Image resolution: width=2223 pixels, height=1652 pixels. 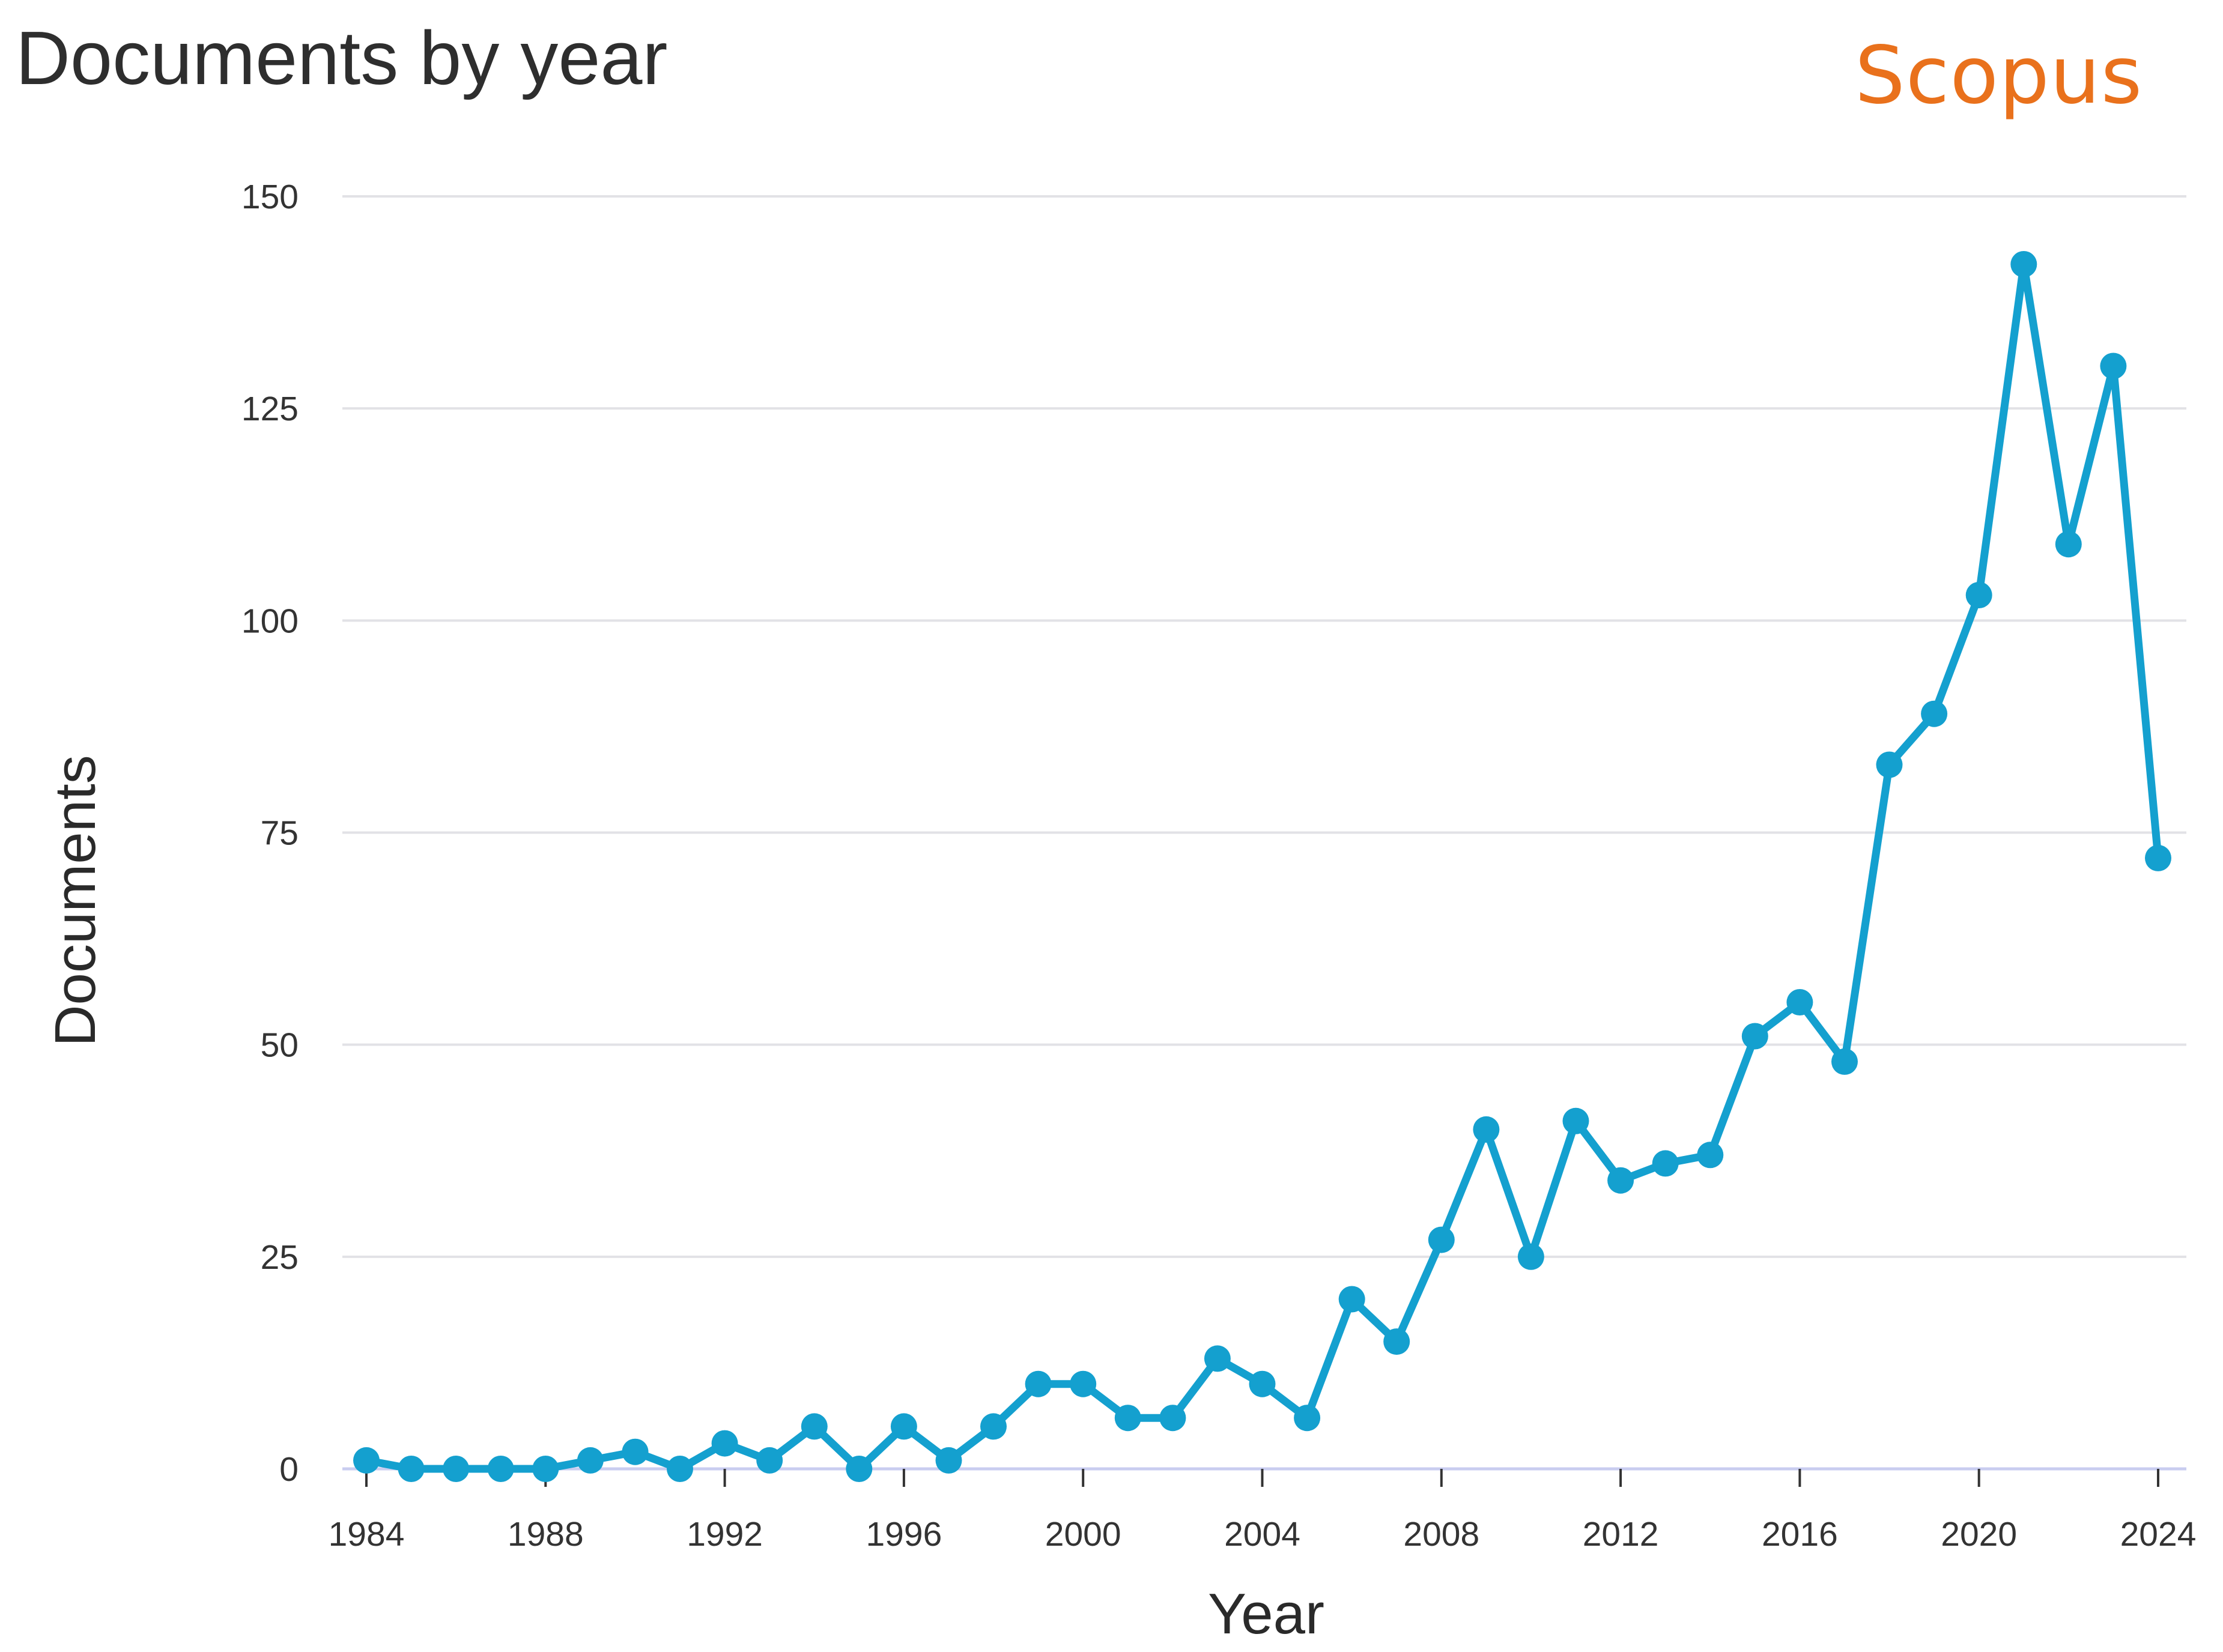 What do you see at coordinates (457, 1469) in the screenshot?
I see `data-point-1986` at bounding box center [457, 1469].